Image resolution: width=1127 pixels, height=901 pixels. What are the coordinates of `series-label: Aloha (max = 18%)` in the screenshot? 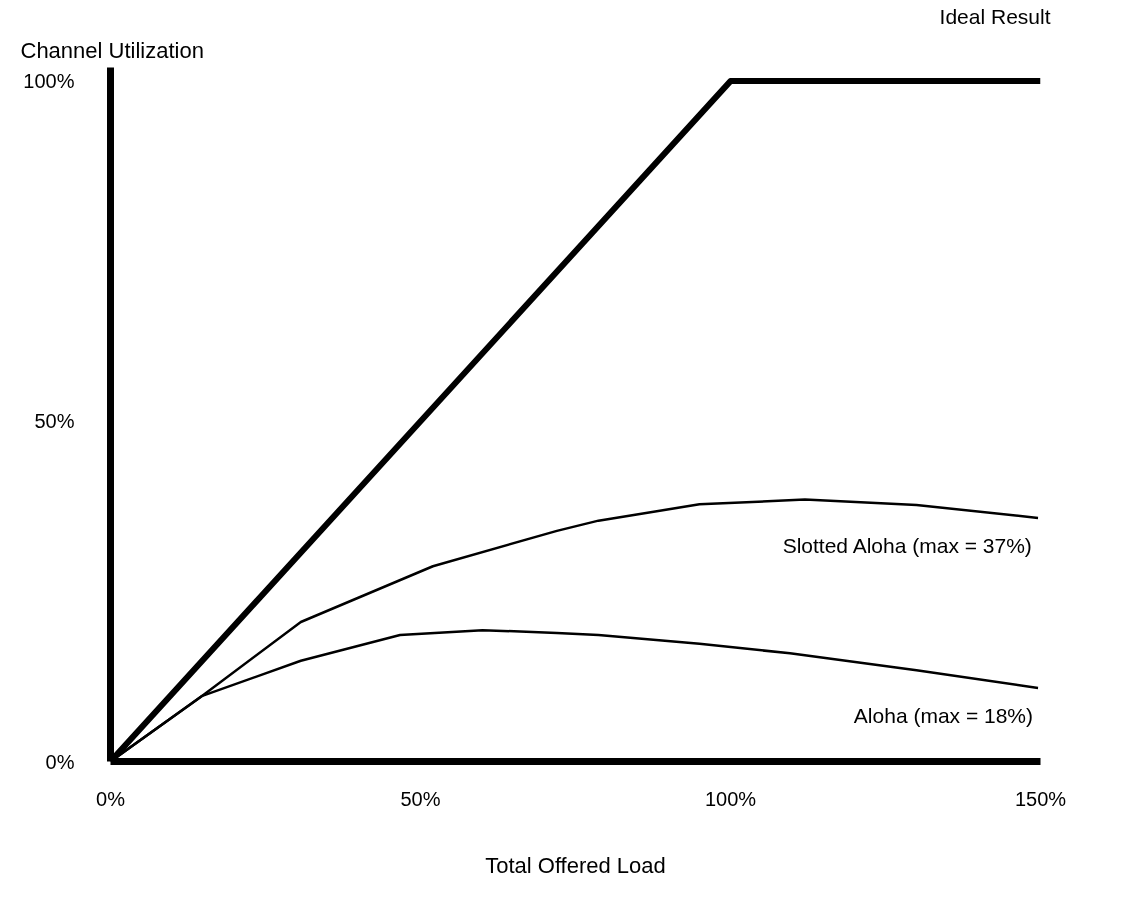 It's located at (943, 716).